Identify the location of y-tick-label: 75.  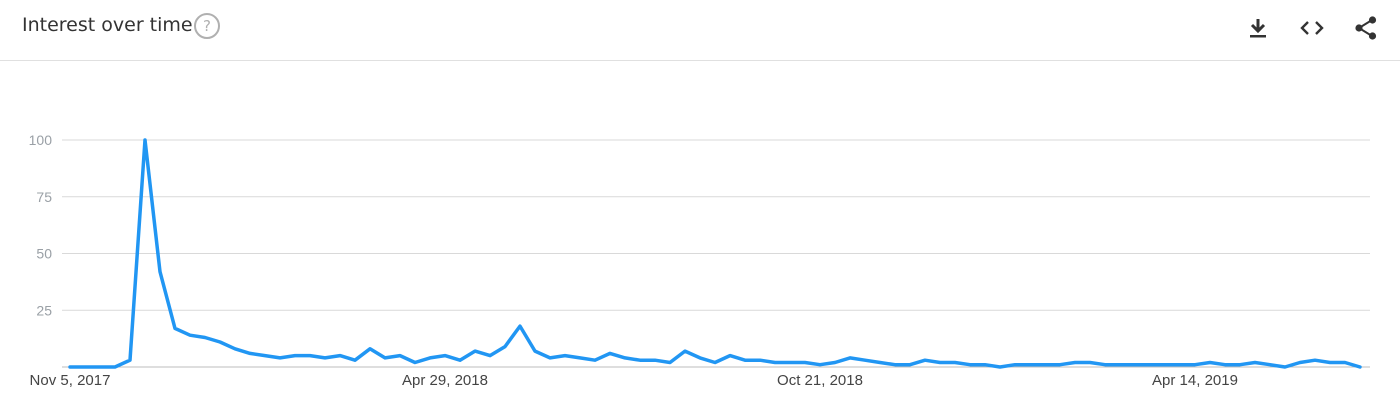
(44, 197).